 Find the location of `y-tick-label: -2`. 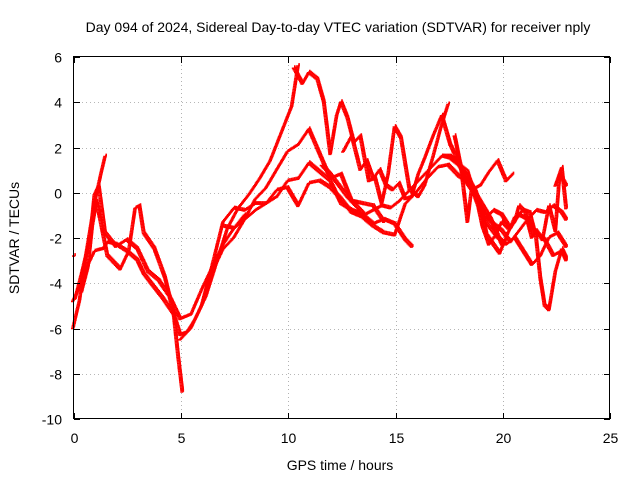

y-tick-label: -2 is located at coordinates (56, 239).